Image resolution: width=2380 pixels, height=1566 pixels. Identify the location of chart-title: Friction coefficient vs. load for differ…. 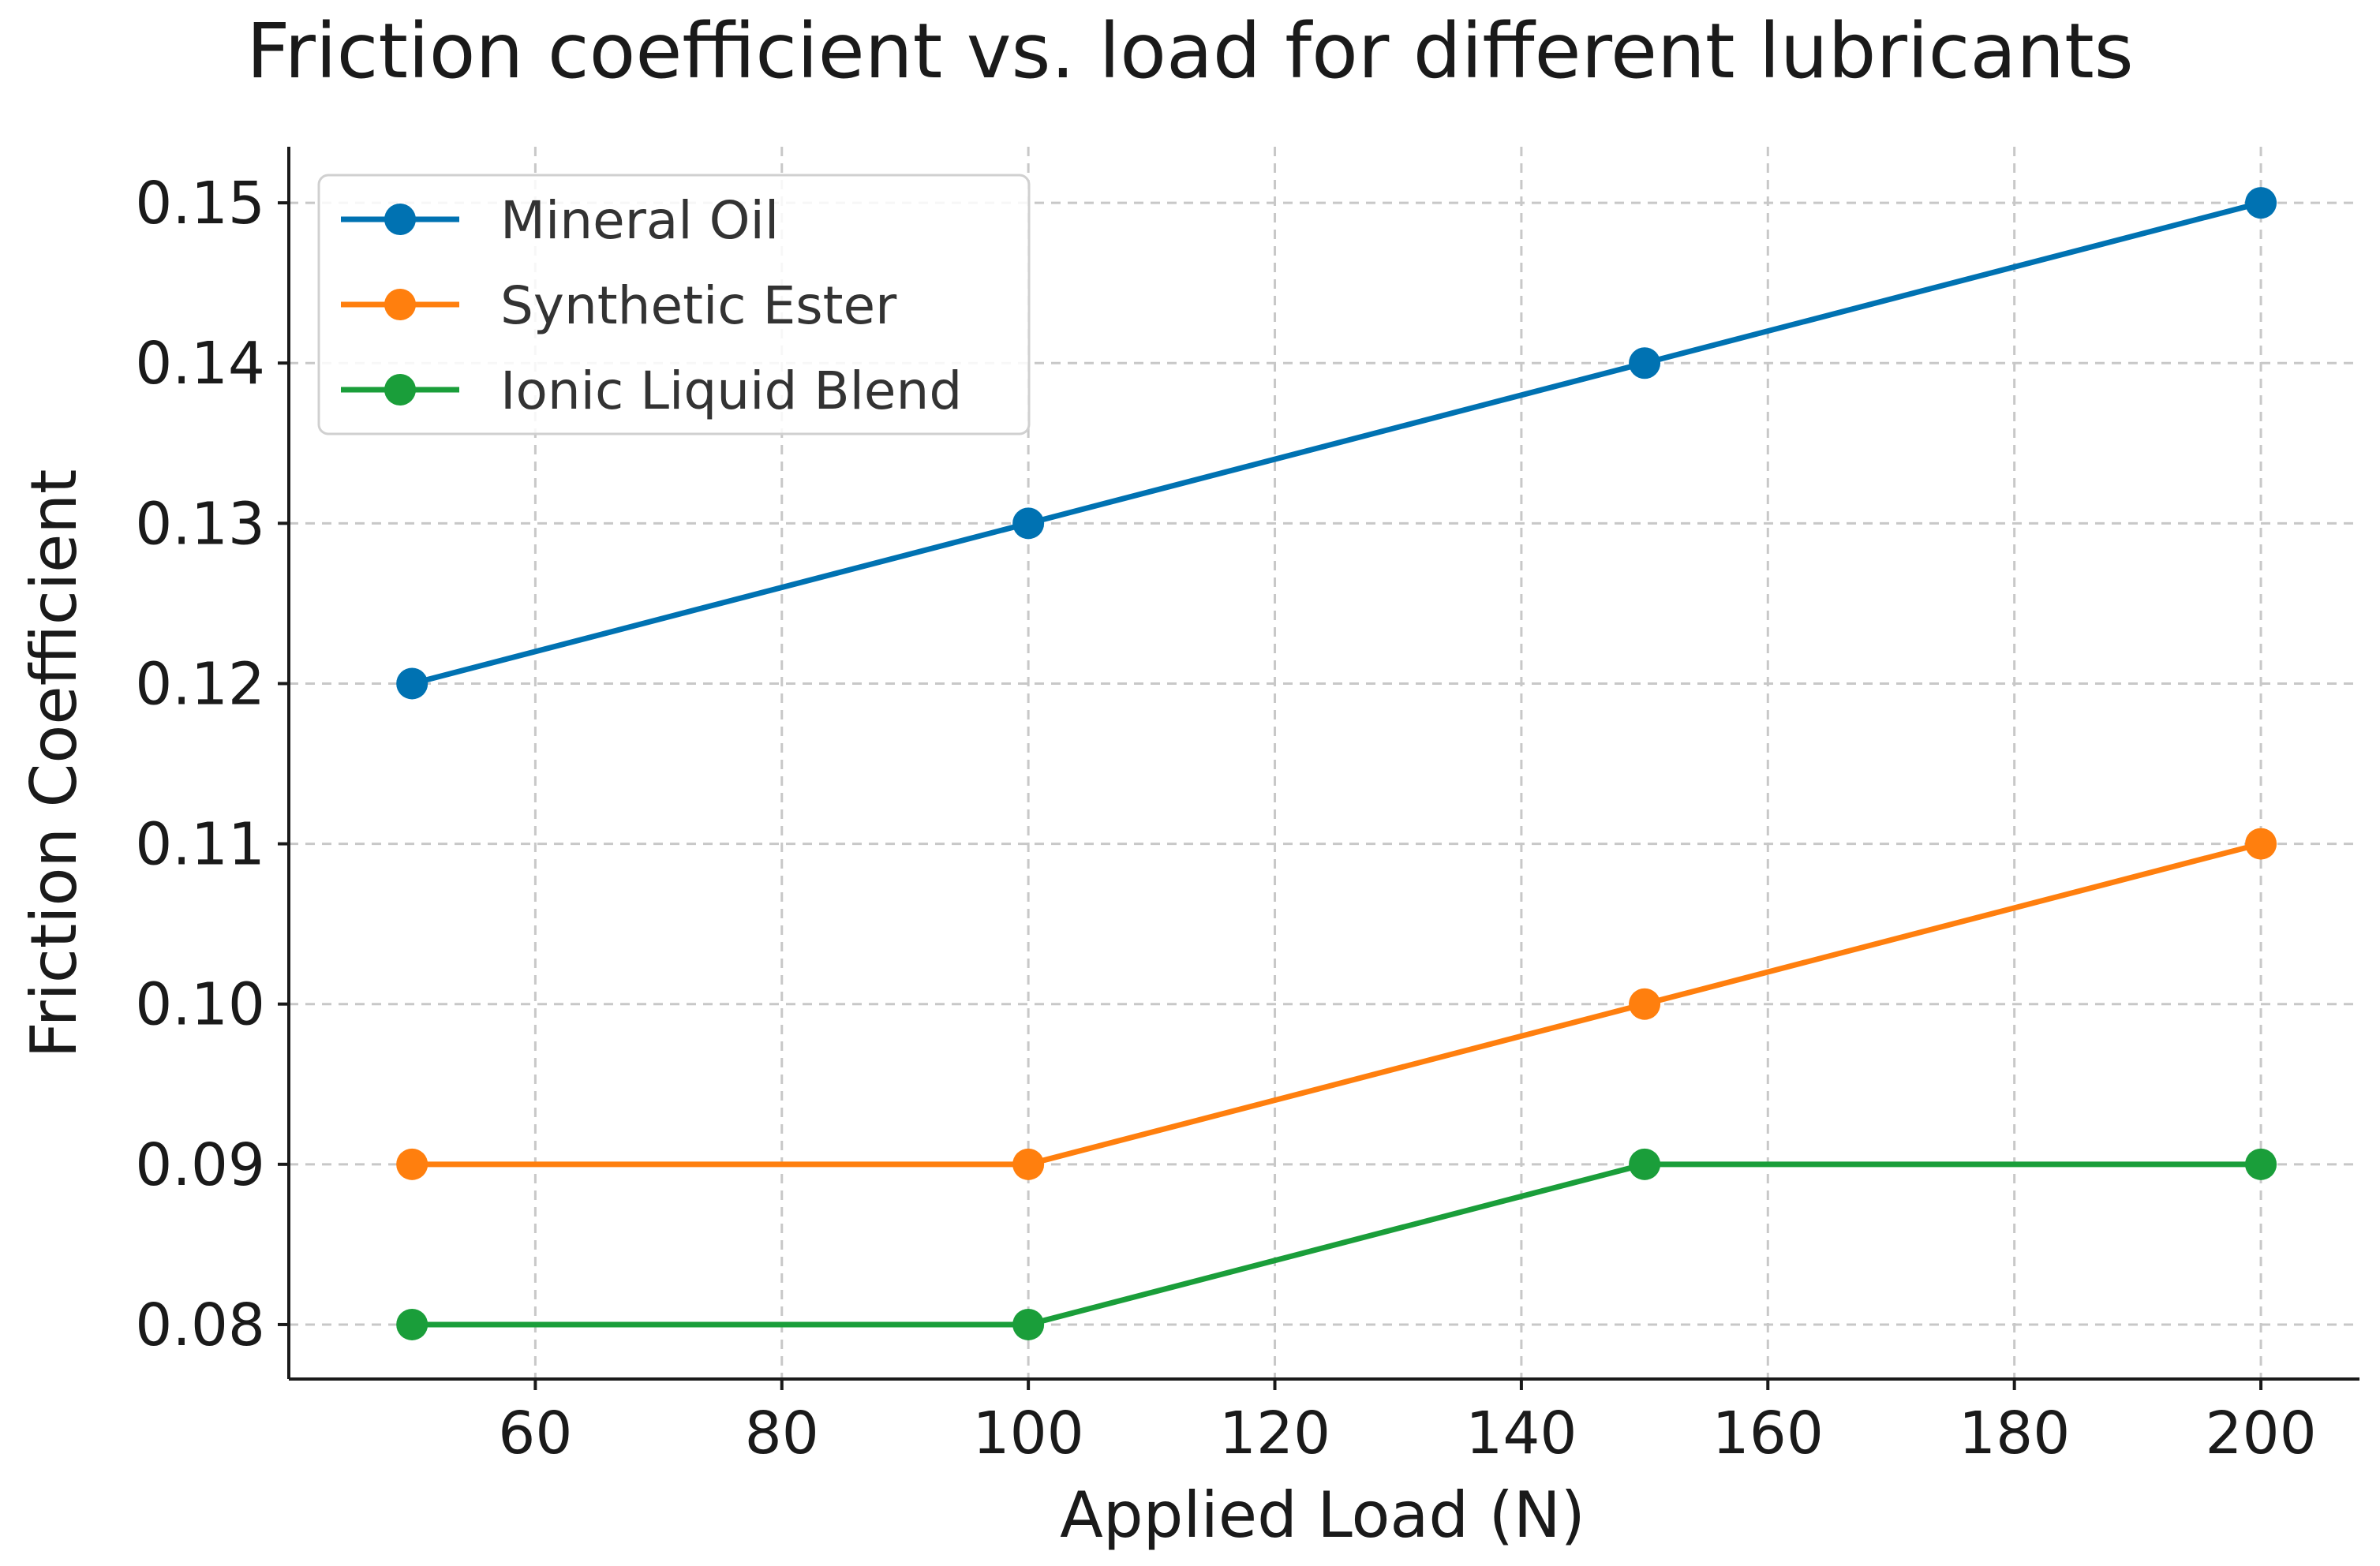
(1189, 51).